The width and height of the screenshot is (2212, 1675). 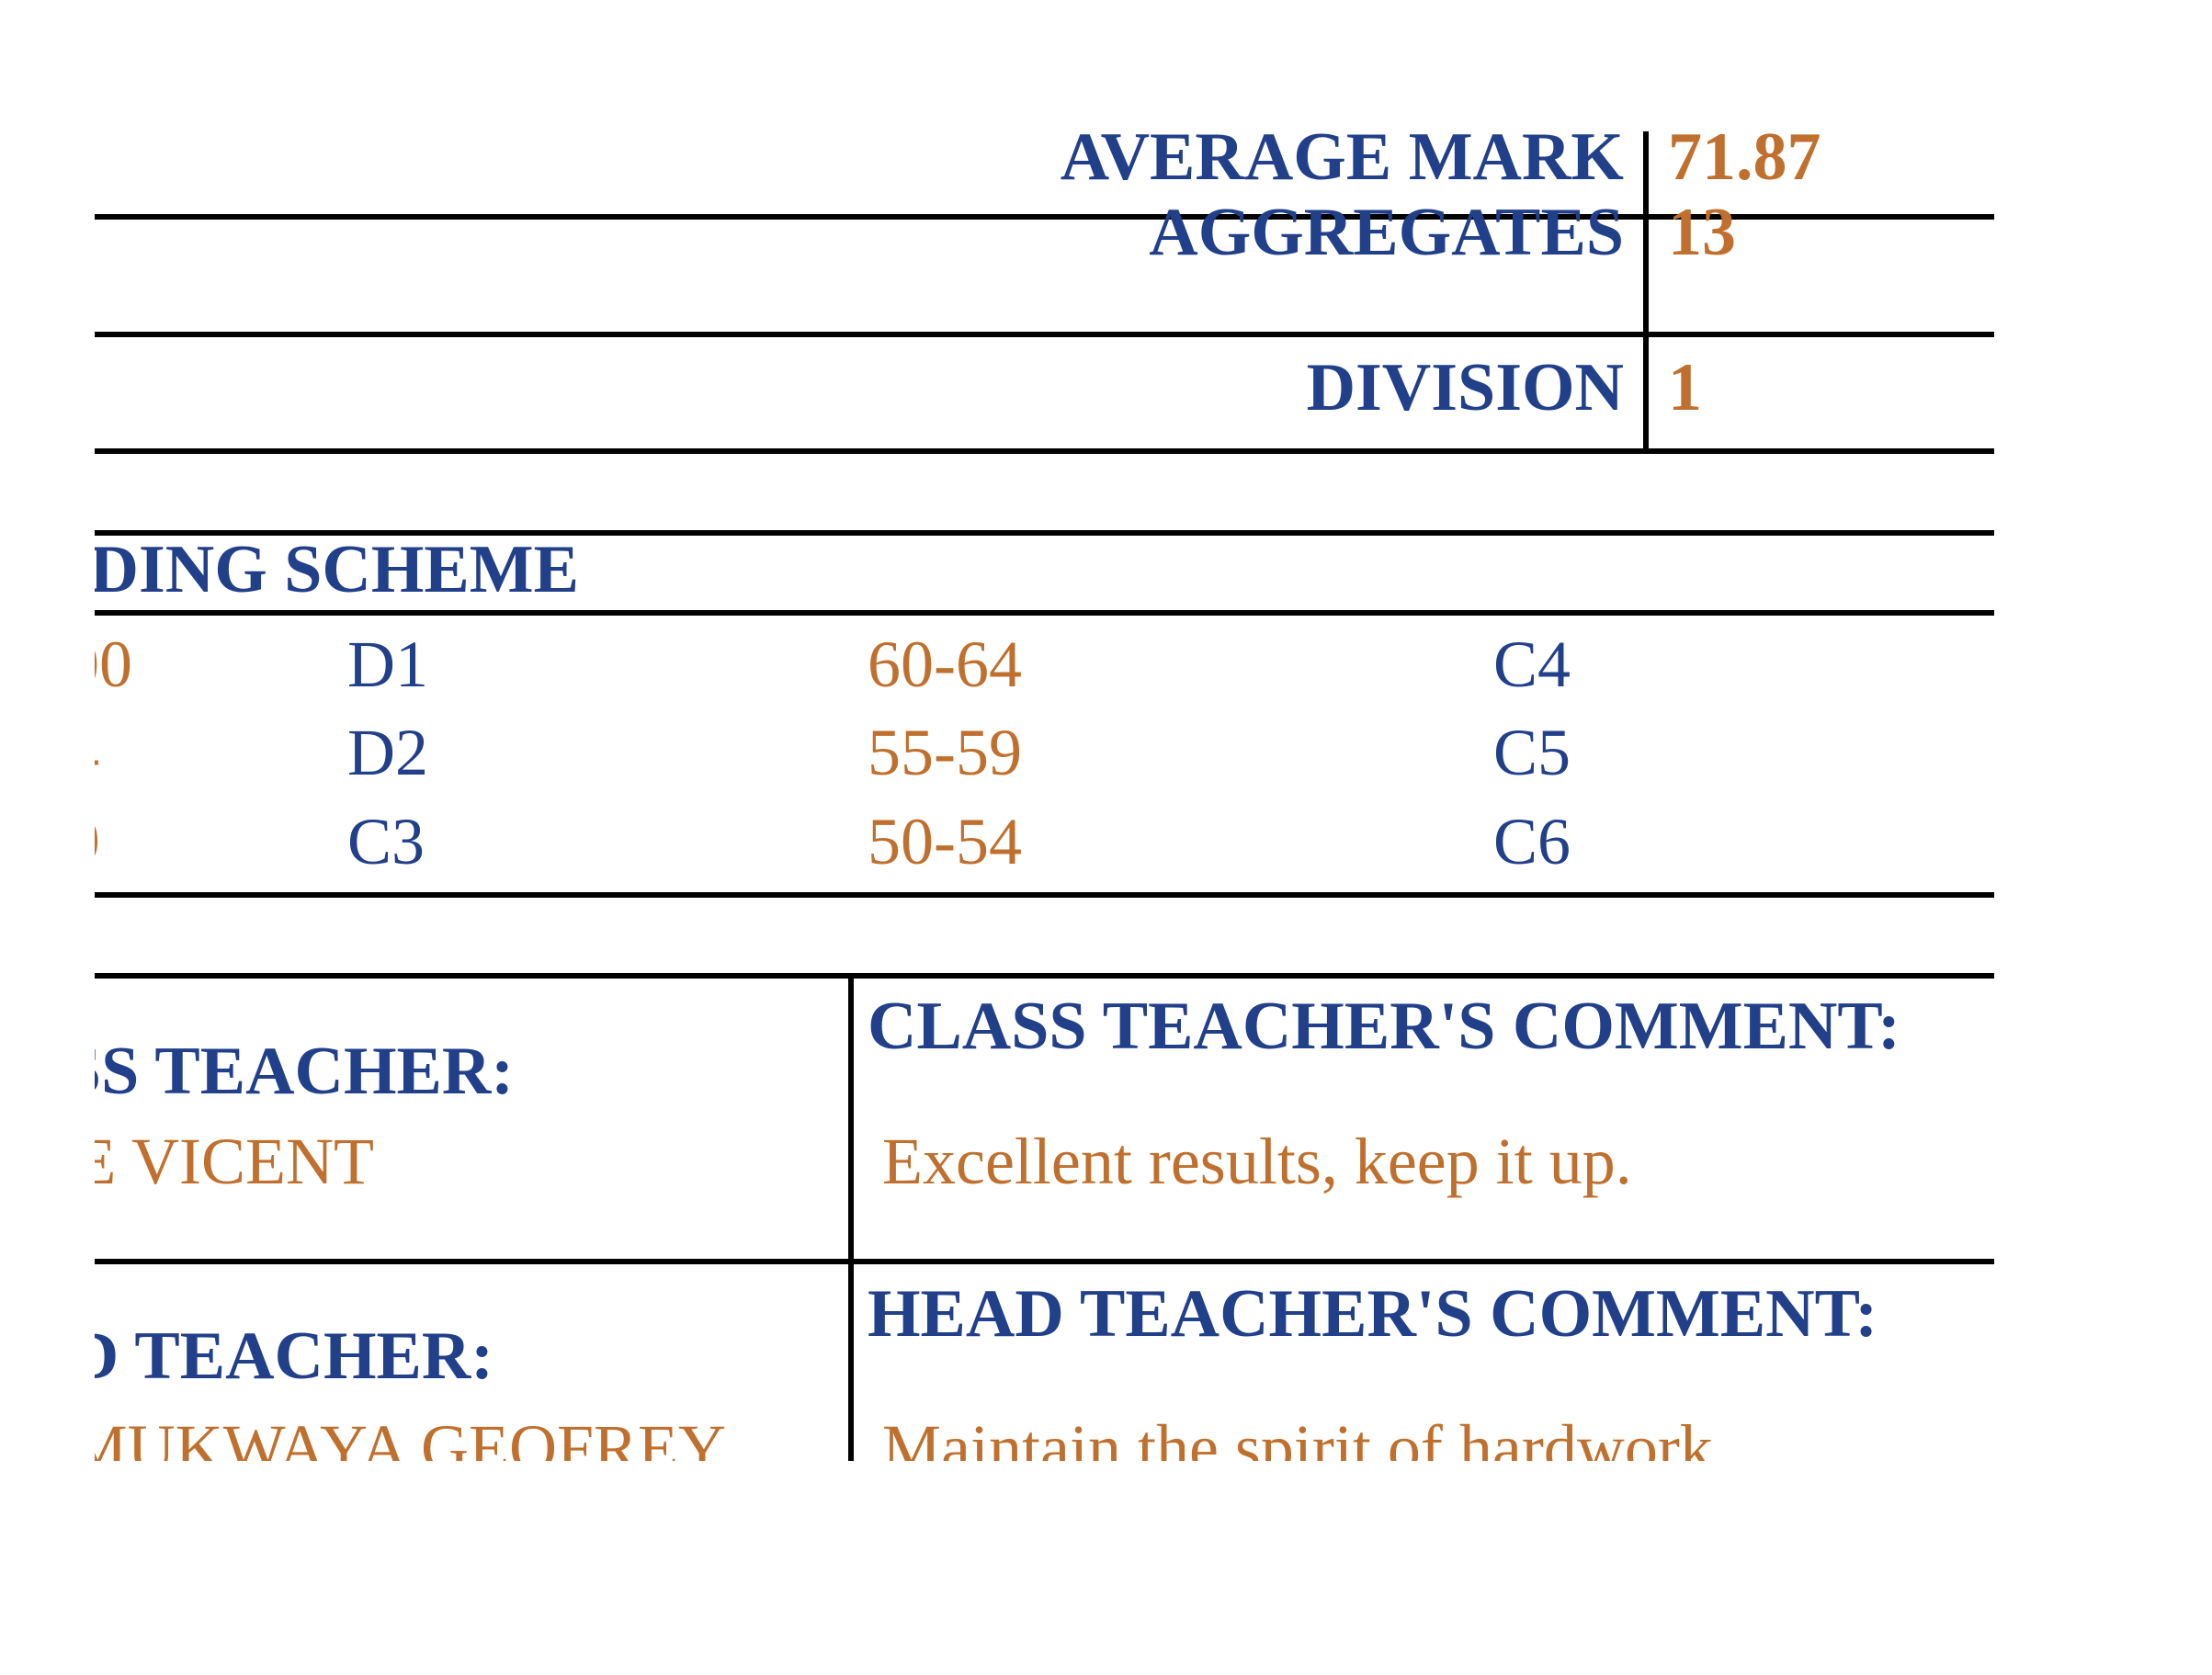 I want to click on grade-range: 60-64, so click(x=945, y=665).